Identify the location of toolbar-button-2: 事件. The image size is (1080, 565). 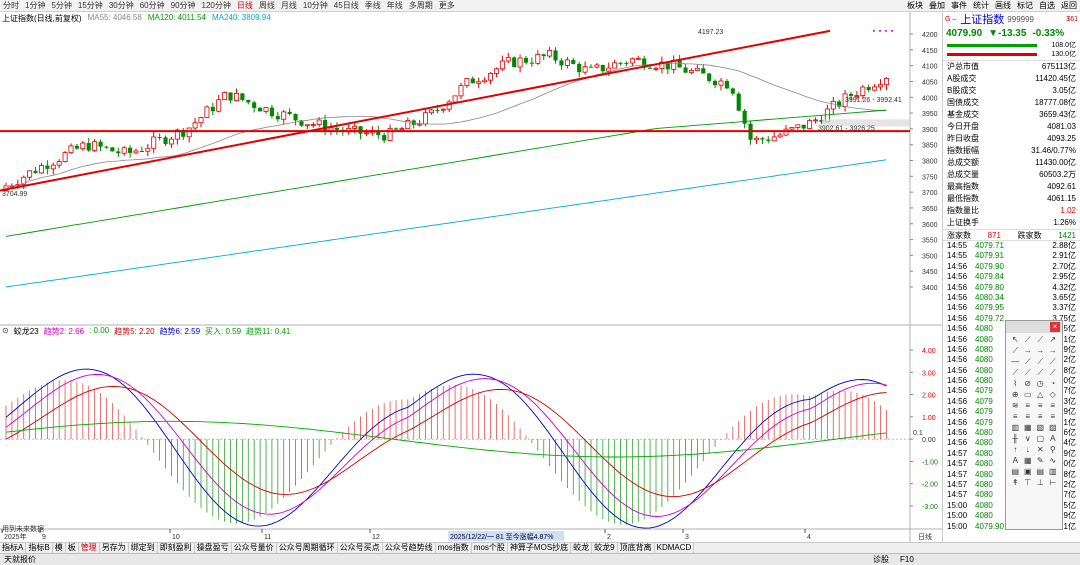
(959, 5).